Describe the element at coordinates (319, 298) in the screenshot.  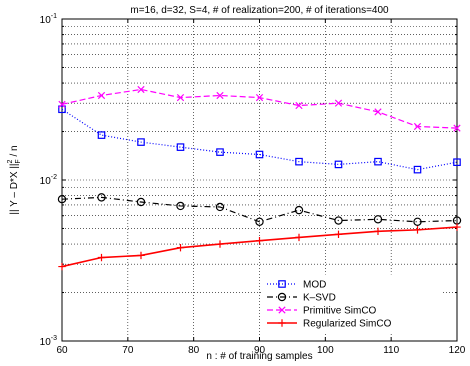
I see `legend-label: K–SVD` at that location.